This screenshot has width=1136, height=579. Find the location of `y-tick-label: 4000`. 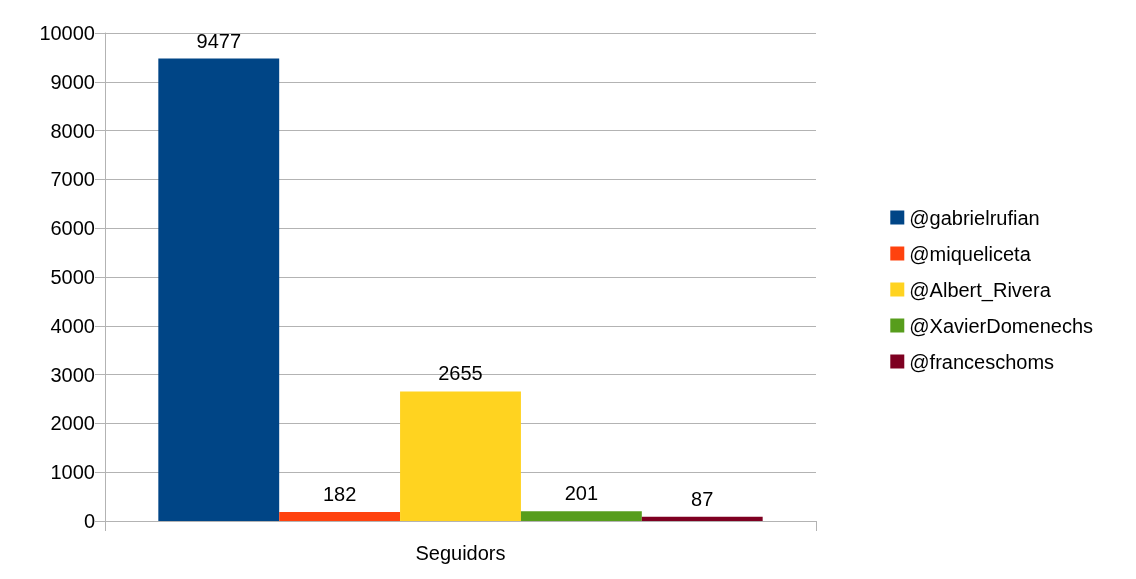

y-tick-label: 4000 is located at coordinates (72, 325).